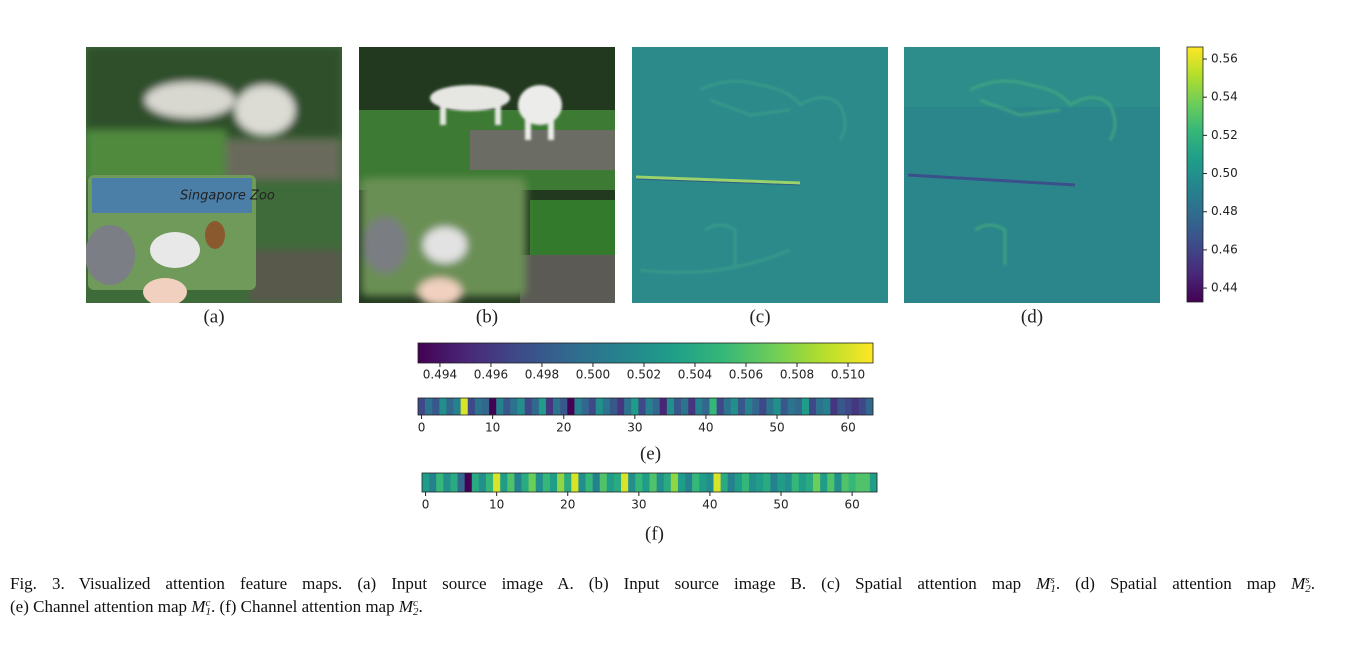 The image size is (1346, 646). Describe the element at coordinates (654, 533) in the screenshot. I see `panel-label: (f)` at that location.